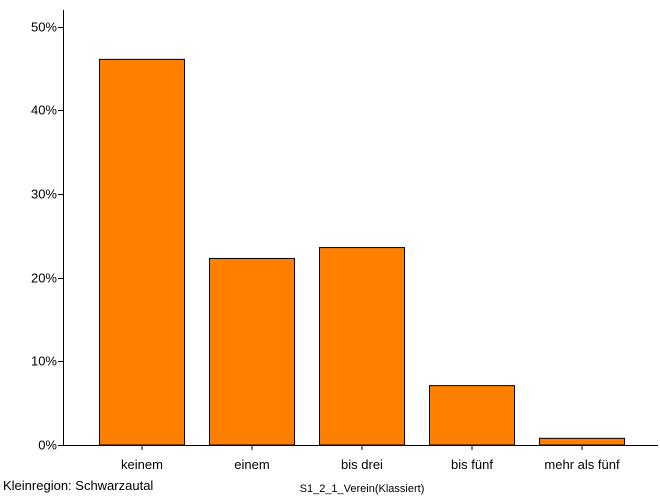  What do you see at coordinates (582, 464) in the screenshot?
I see `x-tick-label: mehr als fünf` at bounding box center [582, 464].